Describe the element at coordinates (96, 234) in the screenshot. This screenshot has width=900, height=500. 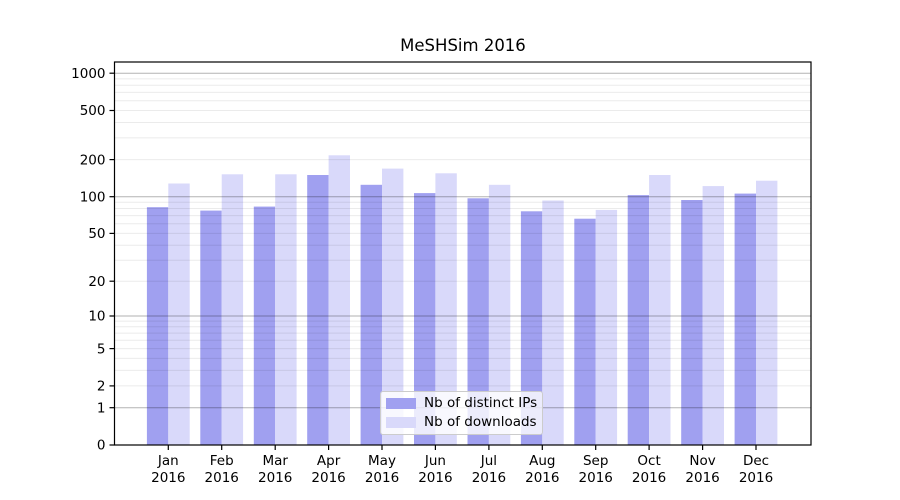
I see `y-tick-label: 50` at that location.